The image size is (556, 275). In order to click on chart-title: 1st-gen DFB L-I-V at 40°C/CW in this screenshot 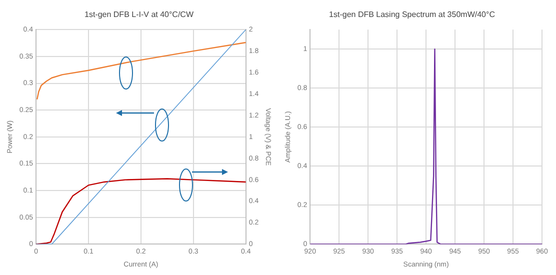, I will do `click(139, 15)`.